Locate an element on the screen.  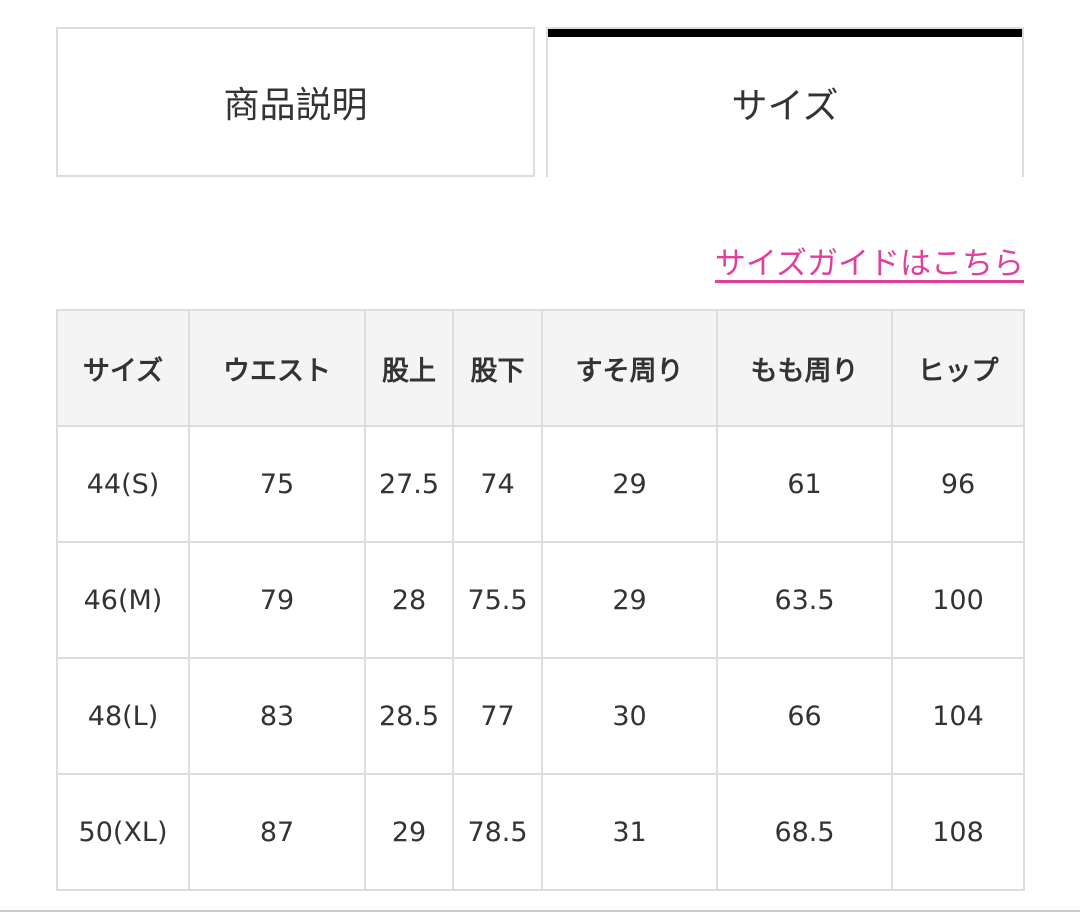
table-cell: 75.5 is located at coordinates (497, 600).